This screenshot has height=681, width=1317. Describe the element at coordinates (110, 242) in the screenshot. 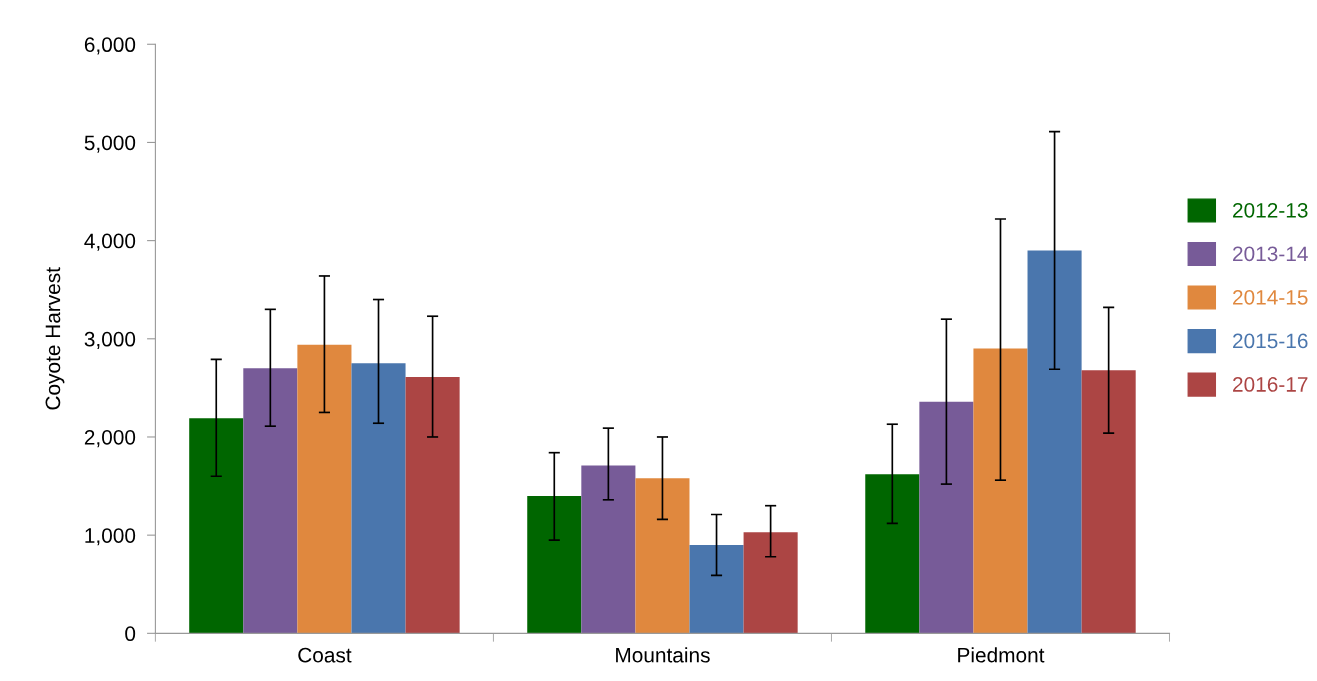

I see `y-tick-label: 4,000` at that location.